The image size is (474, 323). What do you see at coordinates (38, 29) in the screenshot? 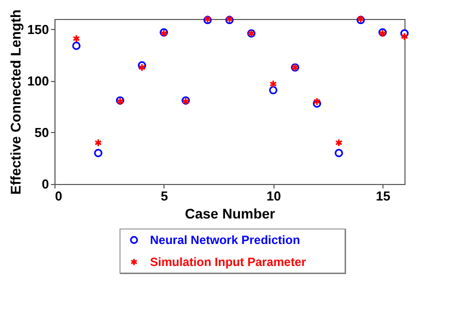
I see `y-tick-label: 150` at bounding box center [38, 29].